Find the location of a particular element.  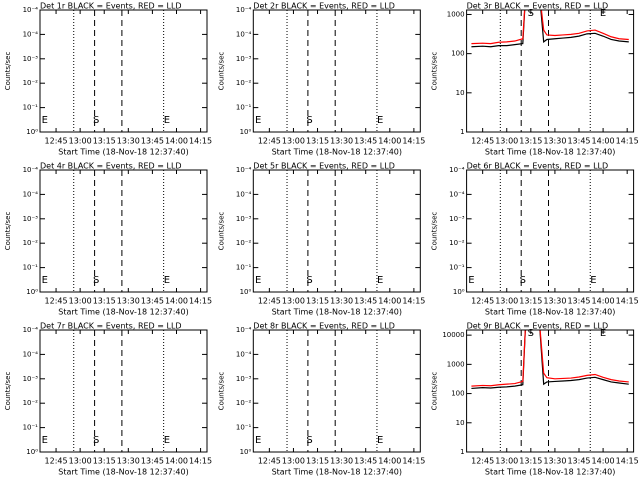

y-tick-label: 10000 is located at coordinates (453, 335).